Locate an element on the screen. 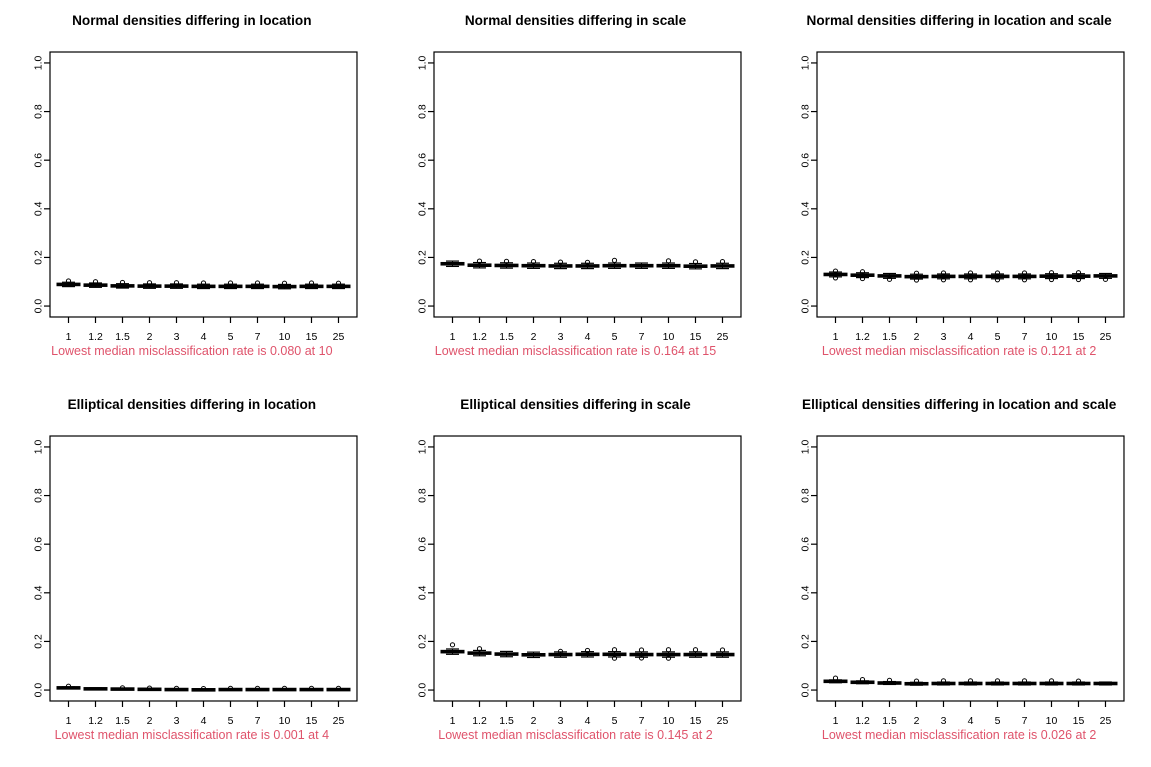 The image size is (1151, 767). panel-title: Elliptical densities differing in scale is located at coordinates (575, 404).